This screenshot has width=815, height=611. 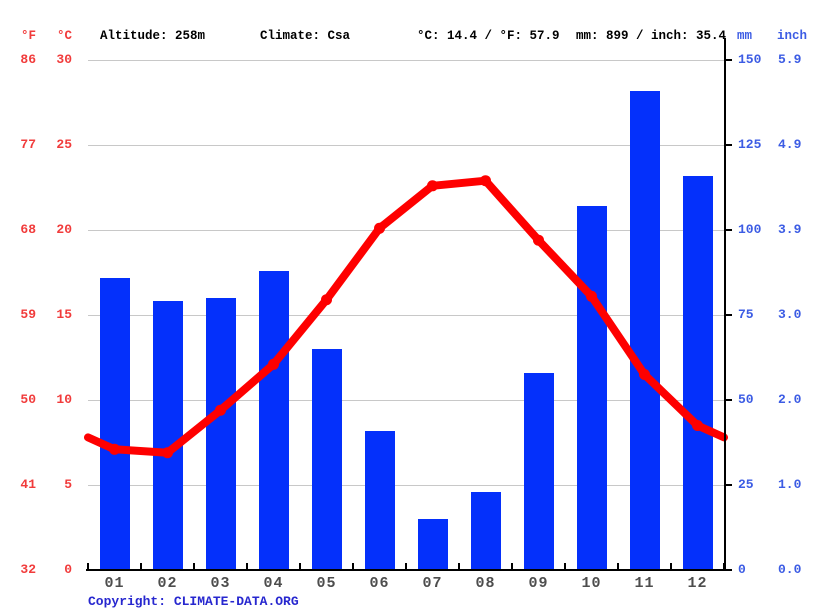 I want to click on right-axis-line, so click(x=725, y=304).